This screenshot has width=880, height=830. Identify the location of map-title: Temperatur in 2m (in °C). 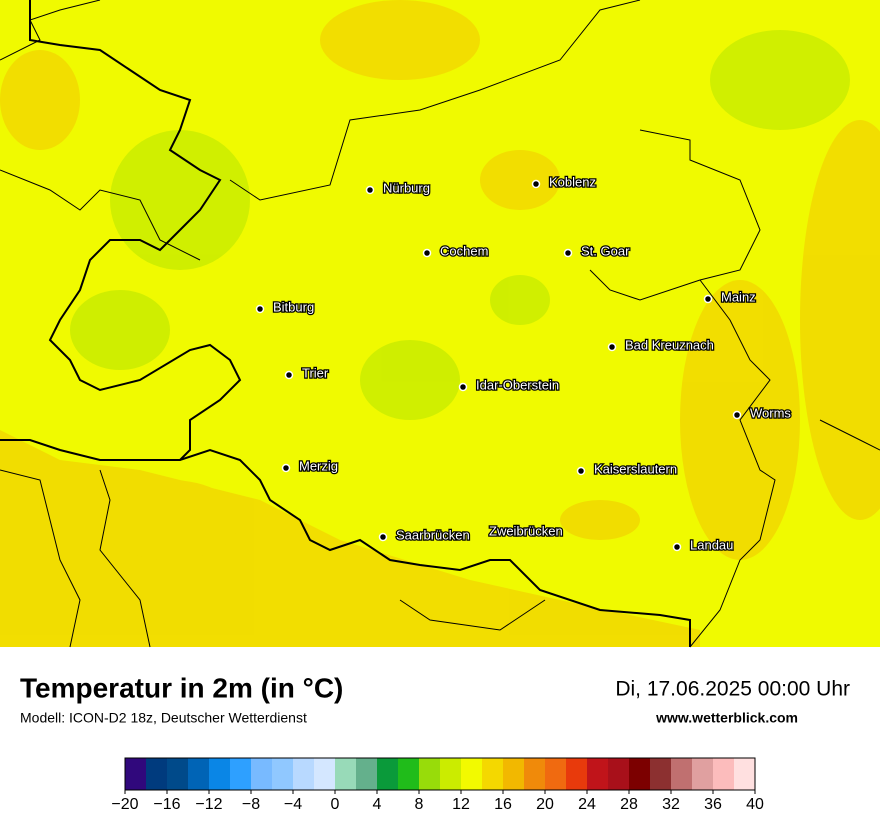
(181, 687).